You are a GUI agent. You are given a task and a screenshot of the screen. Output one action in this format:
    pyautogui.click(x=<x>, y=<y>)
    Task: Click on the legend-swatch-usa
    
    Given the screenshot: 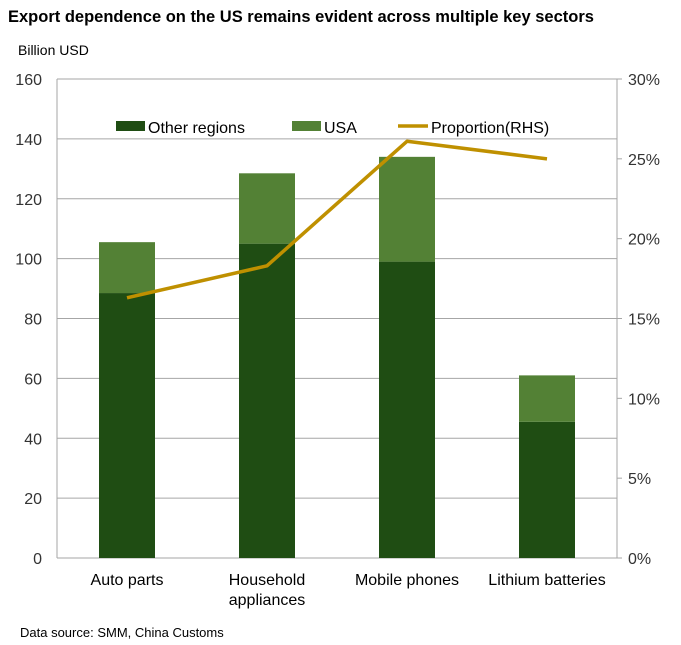 What is the action you would take?
    pyautogui.click(x=306, y=126)
    